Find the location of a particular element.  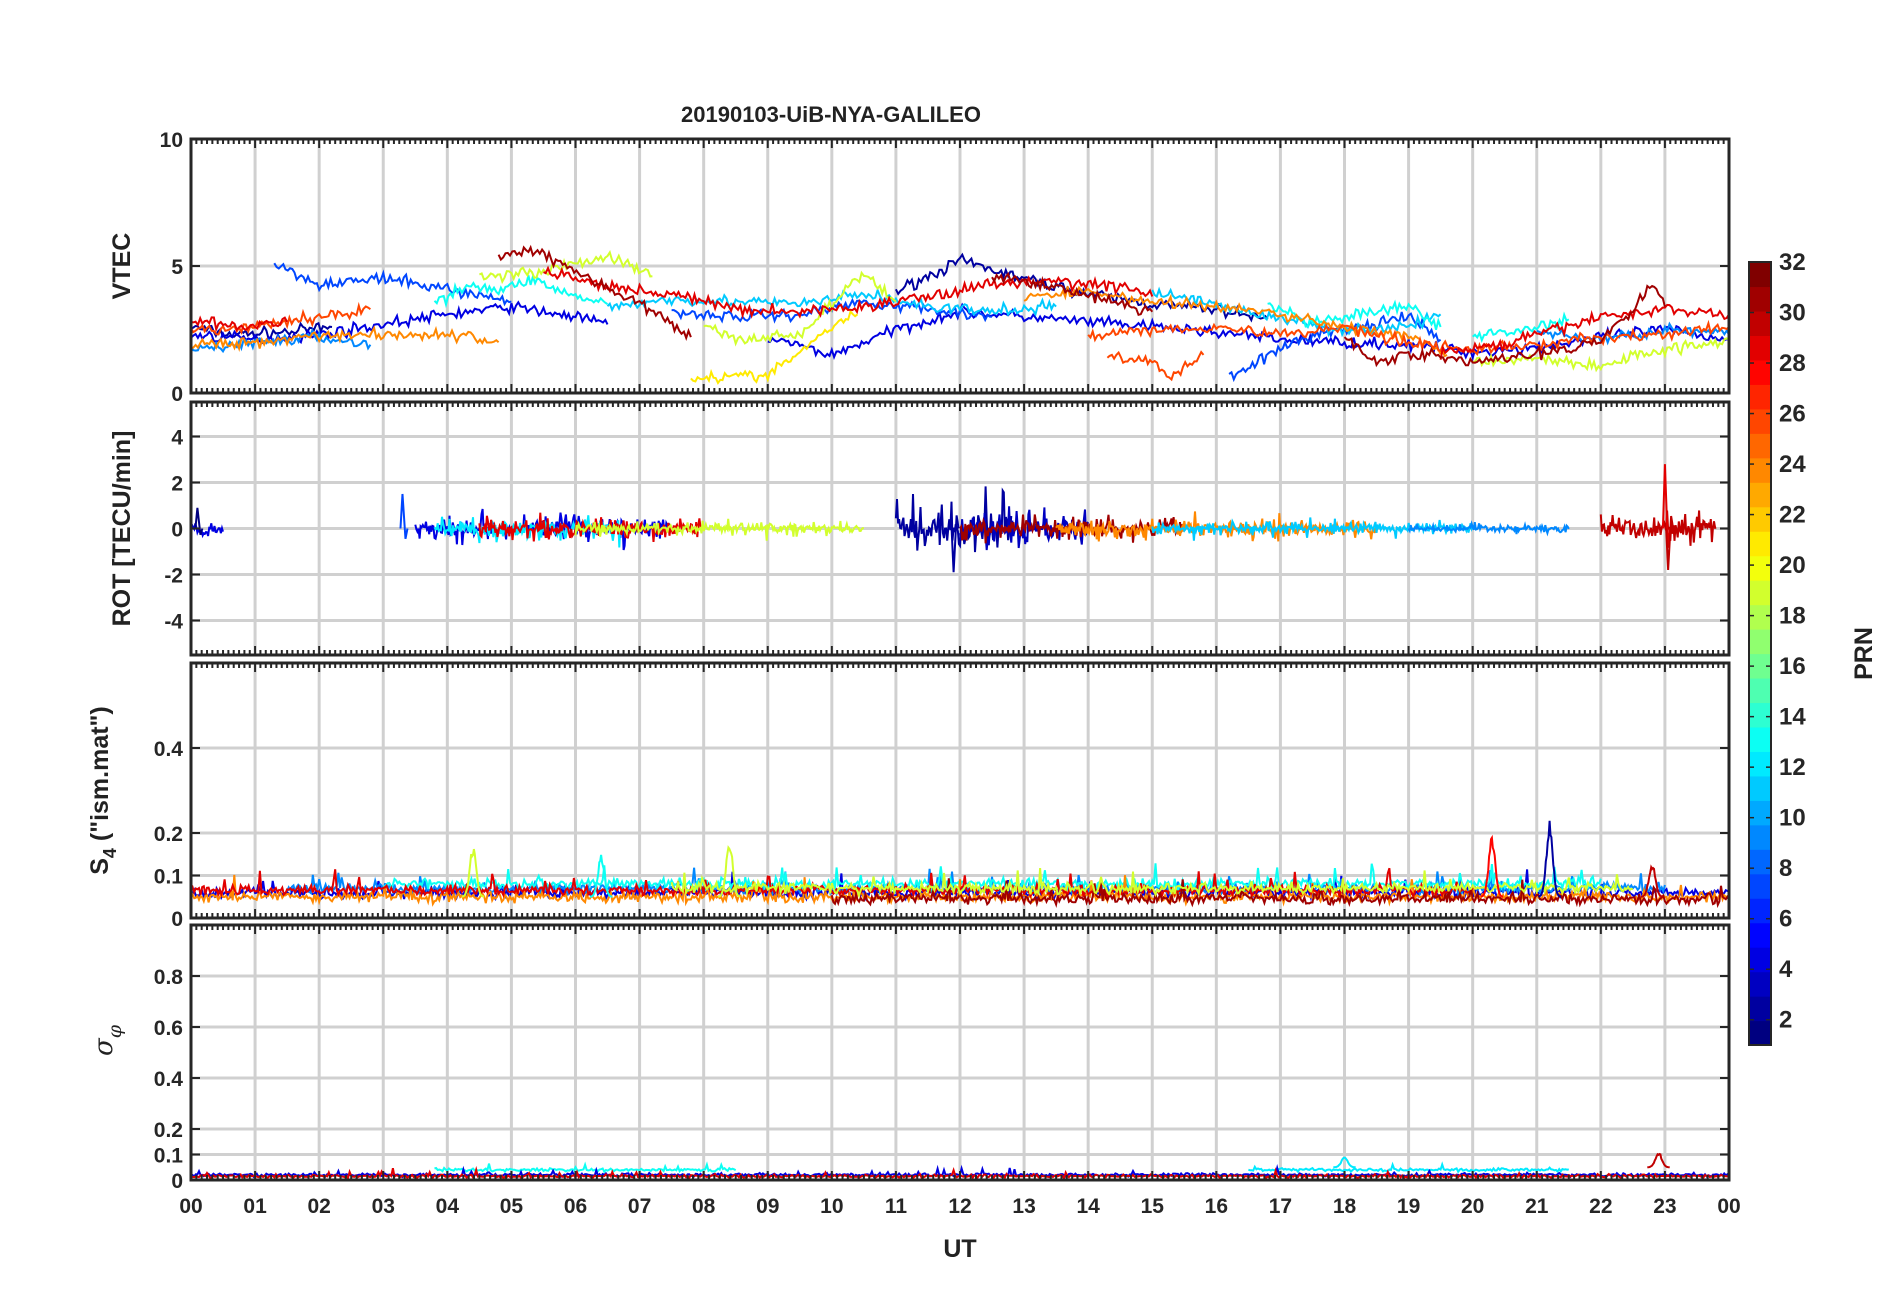

y-axis-label: S4 ("ism.mat") is located at coordinates (103, 790).